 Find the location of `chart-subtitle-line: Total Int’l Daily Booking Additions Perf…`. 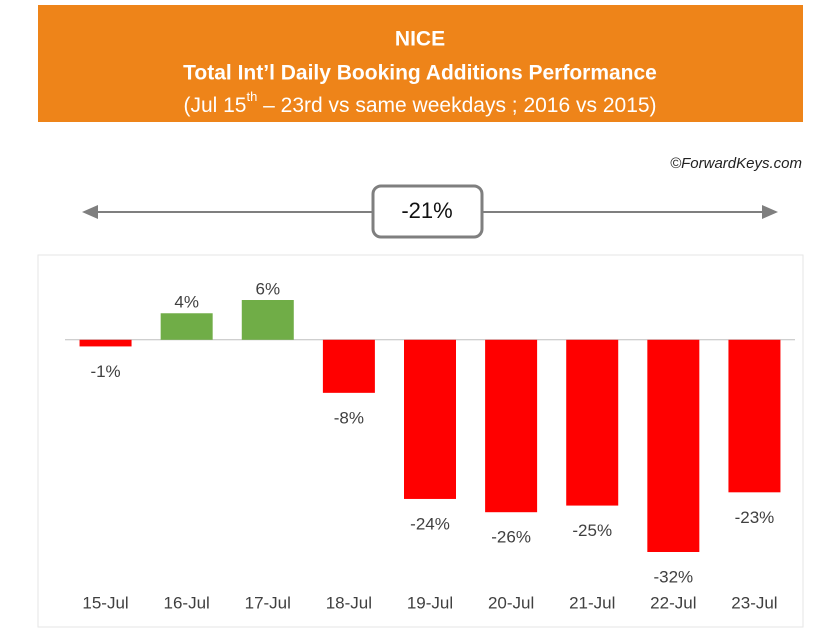

chart-subtitle-line: Total Int’l Daily Booking Additions Perf… is located at coordinates (420, 73).